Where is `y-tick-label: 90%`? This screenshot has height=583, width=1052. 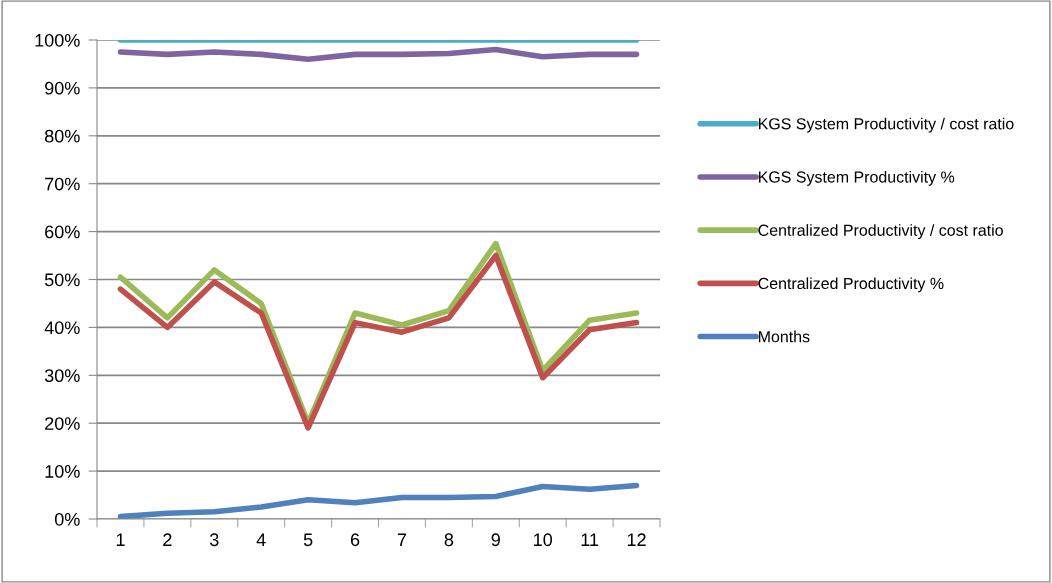
y-tick-label: 90% is located at coordinates (62, 88).